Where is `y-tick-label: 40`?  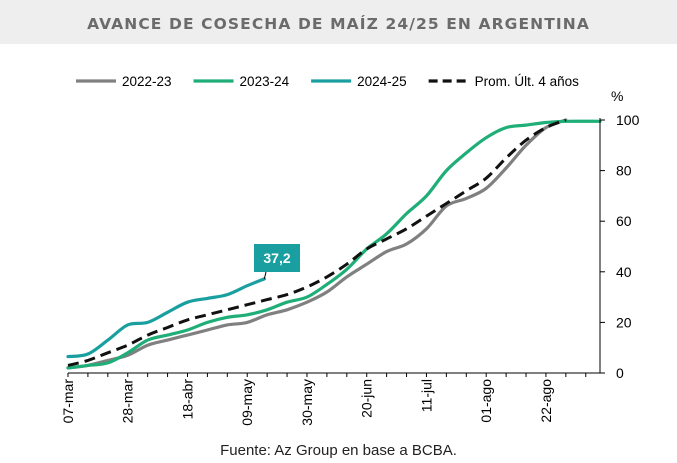
y-tick-label: 40 is located at coordinates (624, 272).